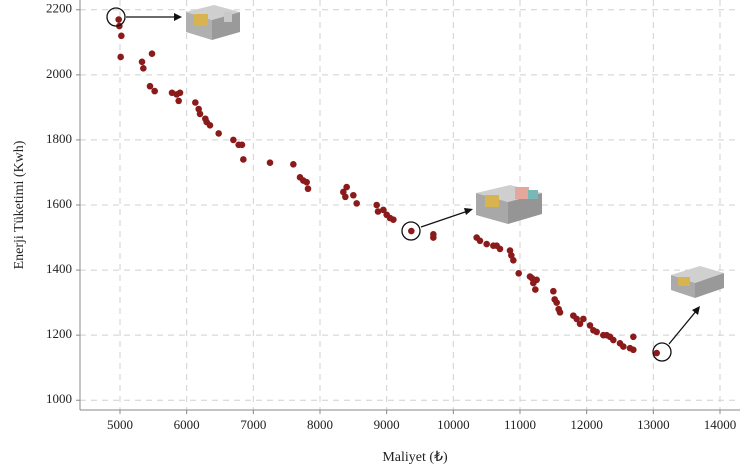 Image resolution: width=747 pixels, height=475 pixels. I want to click on x-tick-label: 5000, so click(120, 424).